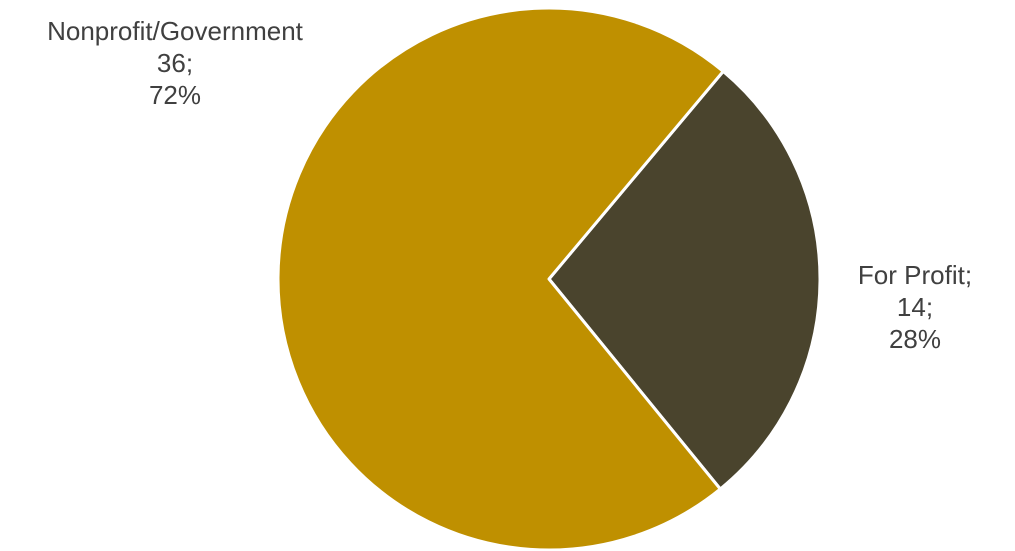  I want to click on pie-label-line: Nonprofit/Government, so click(175, 31).